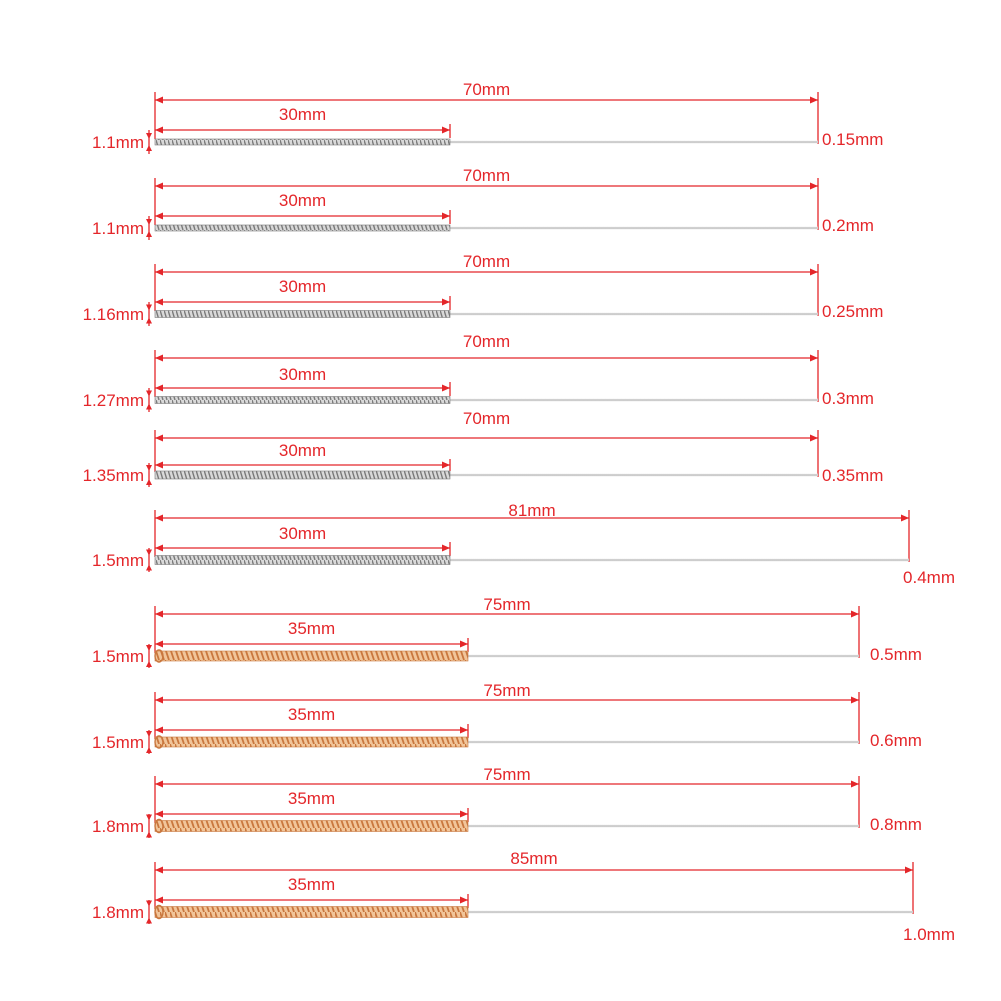  What do you see at coordinates (852, 475) in the screenshot?
I see `tip-diameter-label: 0.35mm` at bounding box center [852, 475].